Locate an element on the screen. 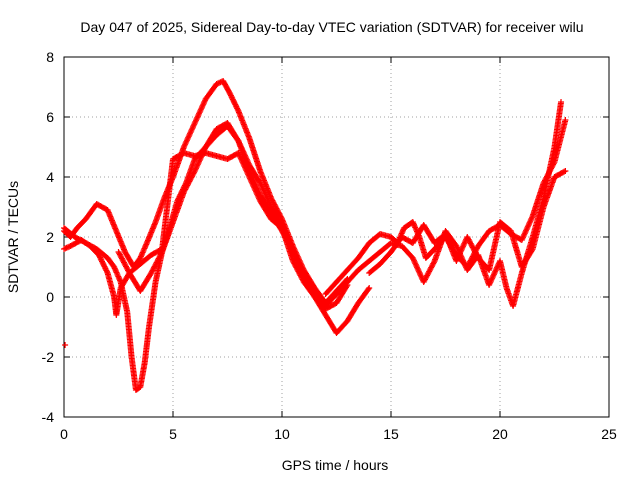  x-tick-label: 10 is located at coordinates (282, 434).